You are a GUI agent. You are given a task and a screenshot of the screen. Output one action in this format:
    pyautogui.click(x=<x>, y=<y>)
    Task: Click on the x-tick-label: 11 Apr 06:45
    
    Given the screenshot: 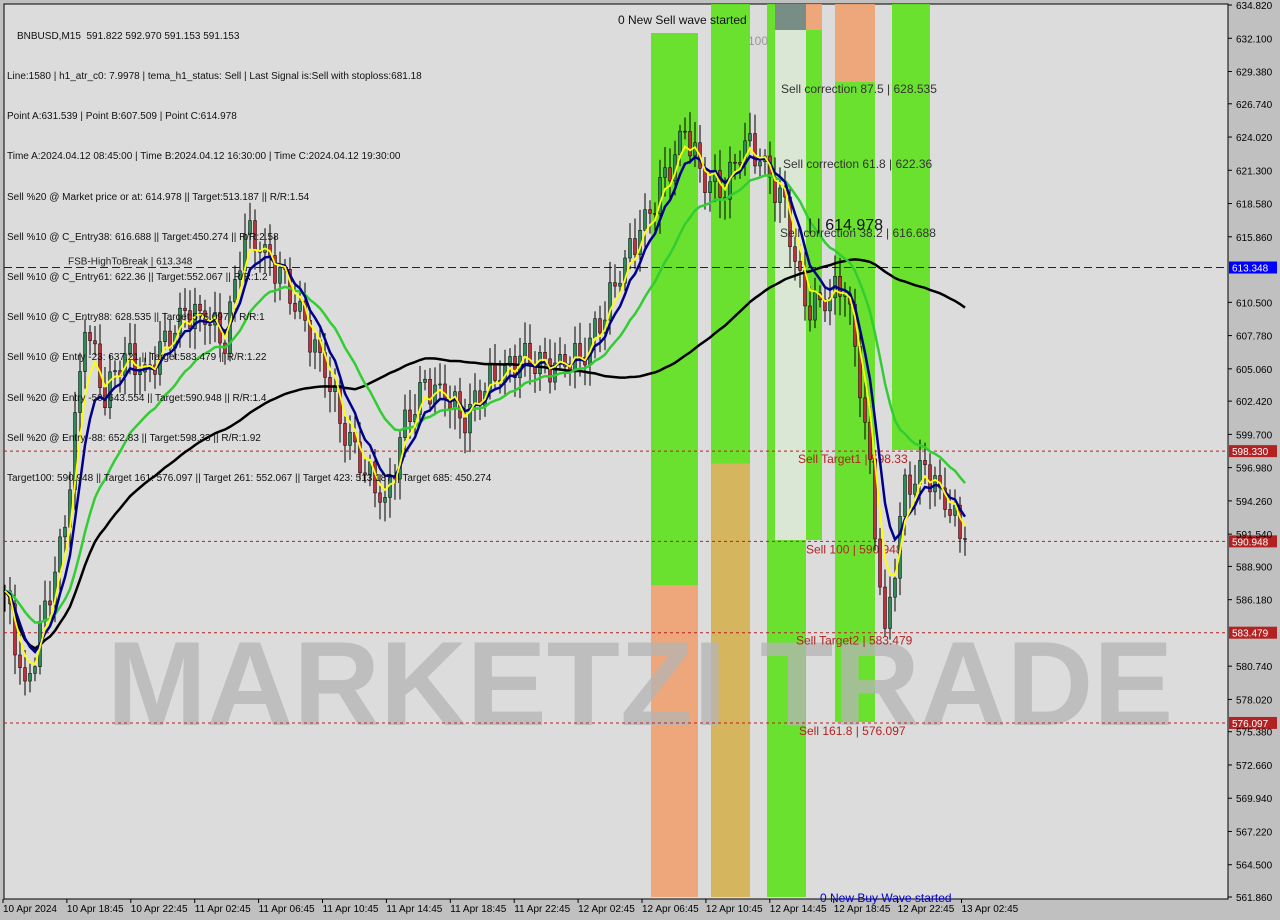 What is the action you would take?
    pyautogui.click(x=287, y=909)
    